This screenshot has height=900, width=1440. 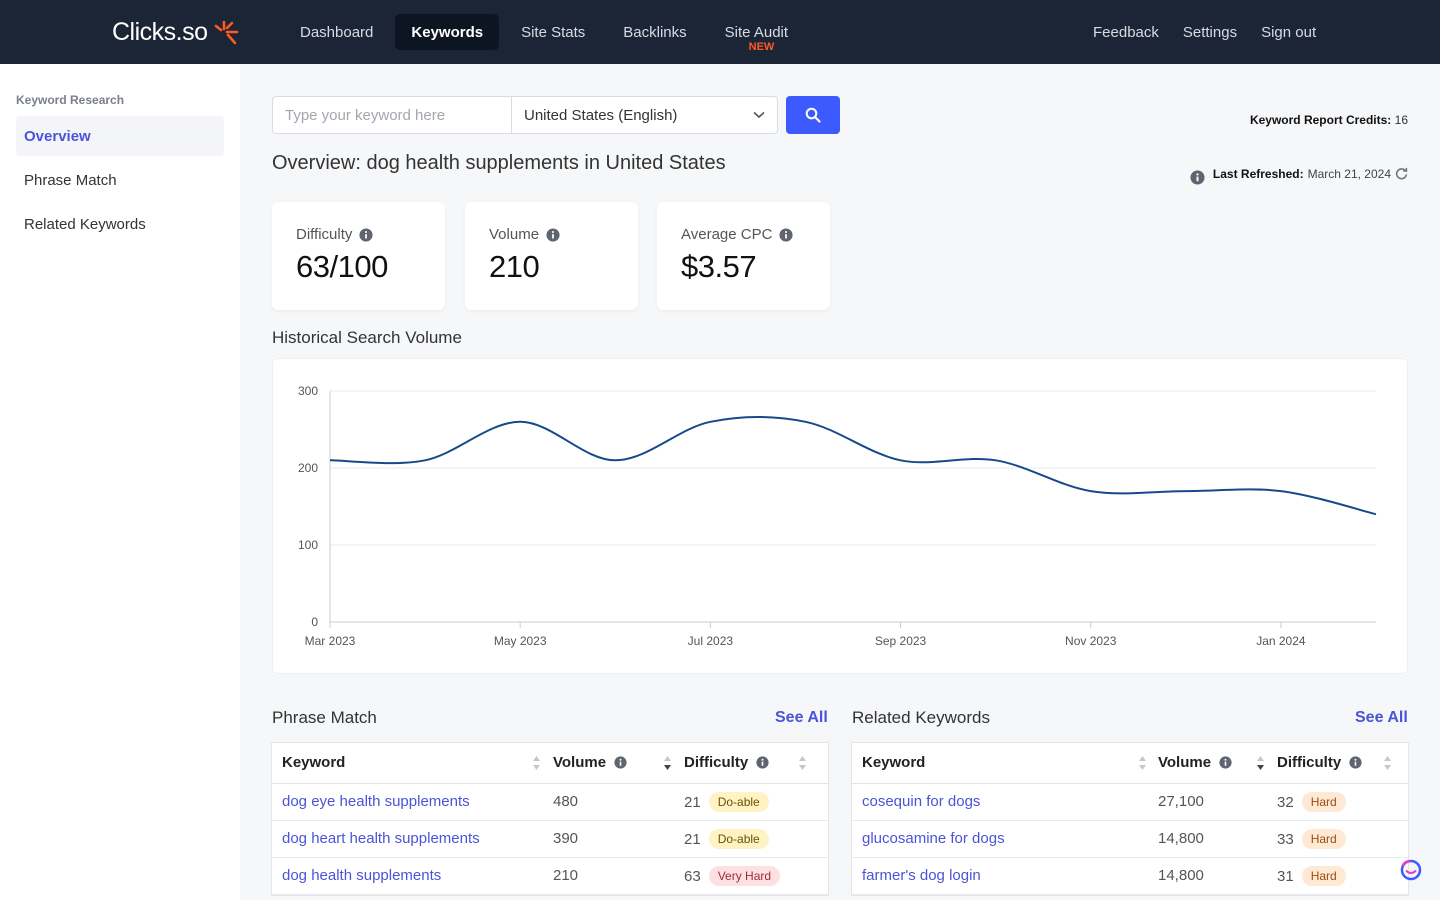 What do you see at coordinates (1299, 173) in the screenshot?
I see `last-refreshed: Last Refreshed: March 21, 2024` at bounding box center [1299, 173].